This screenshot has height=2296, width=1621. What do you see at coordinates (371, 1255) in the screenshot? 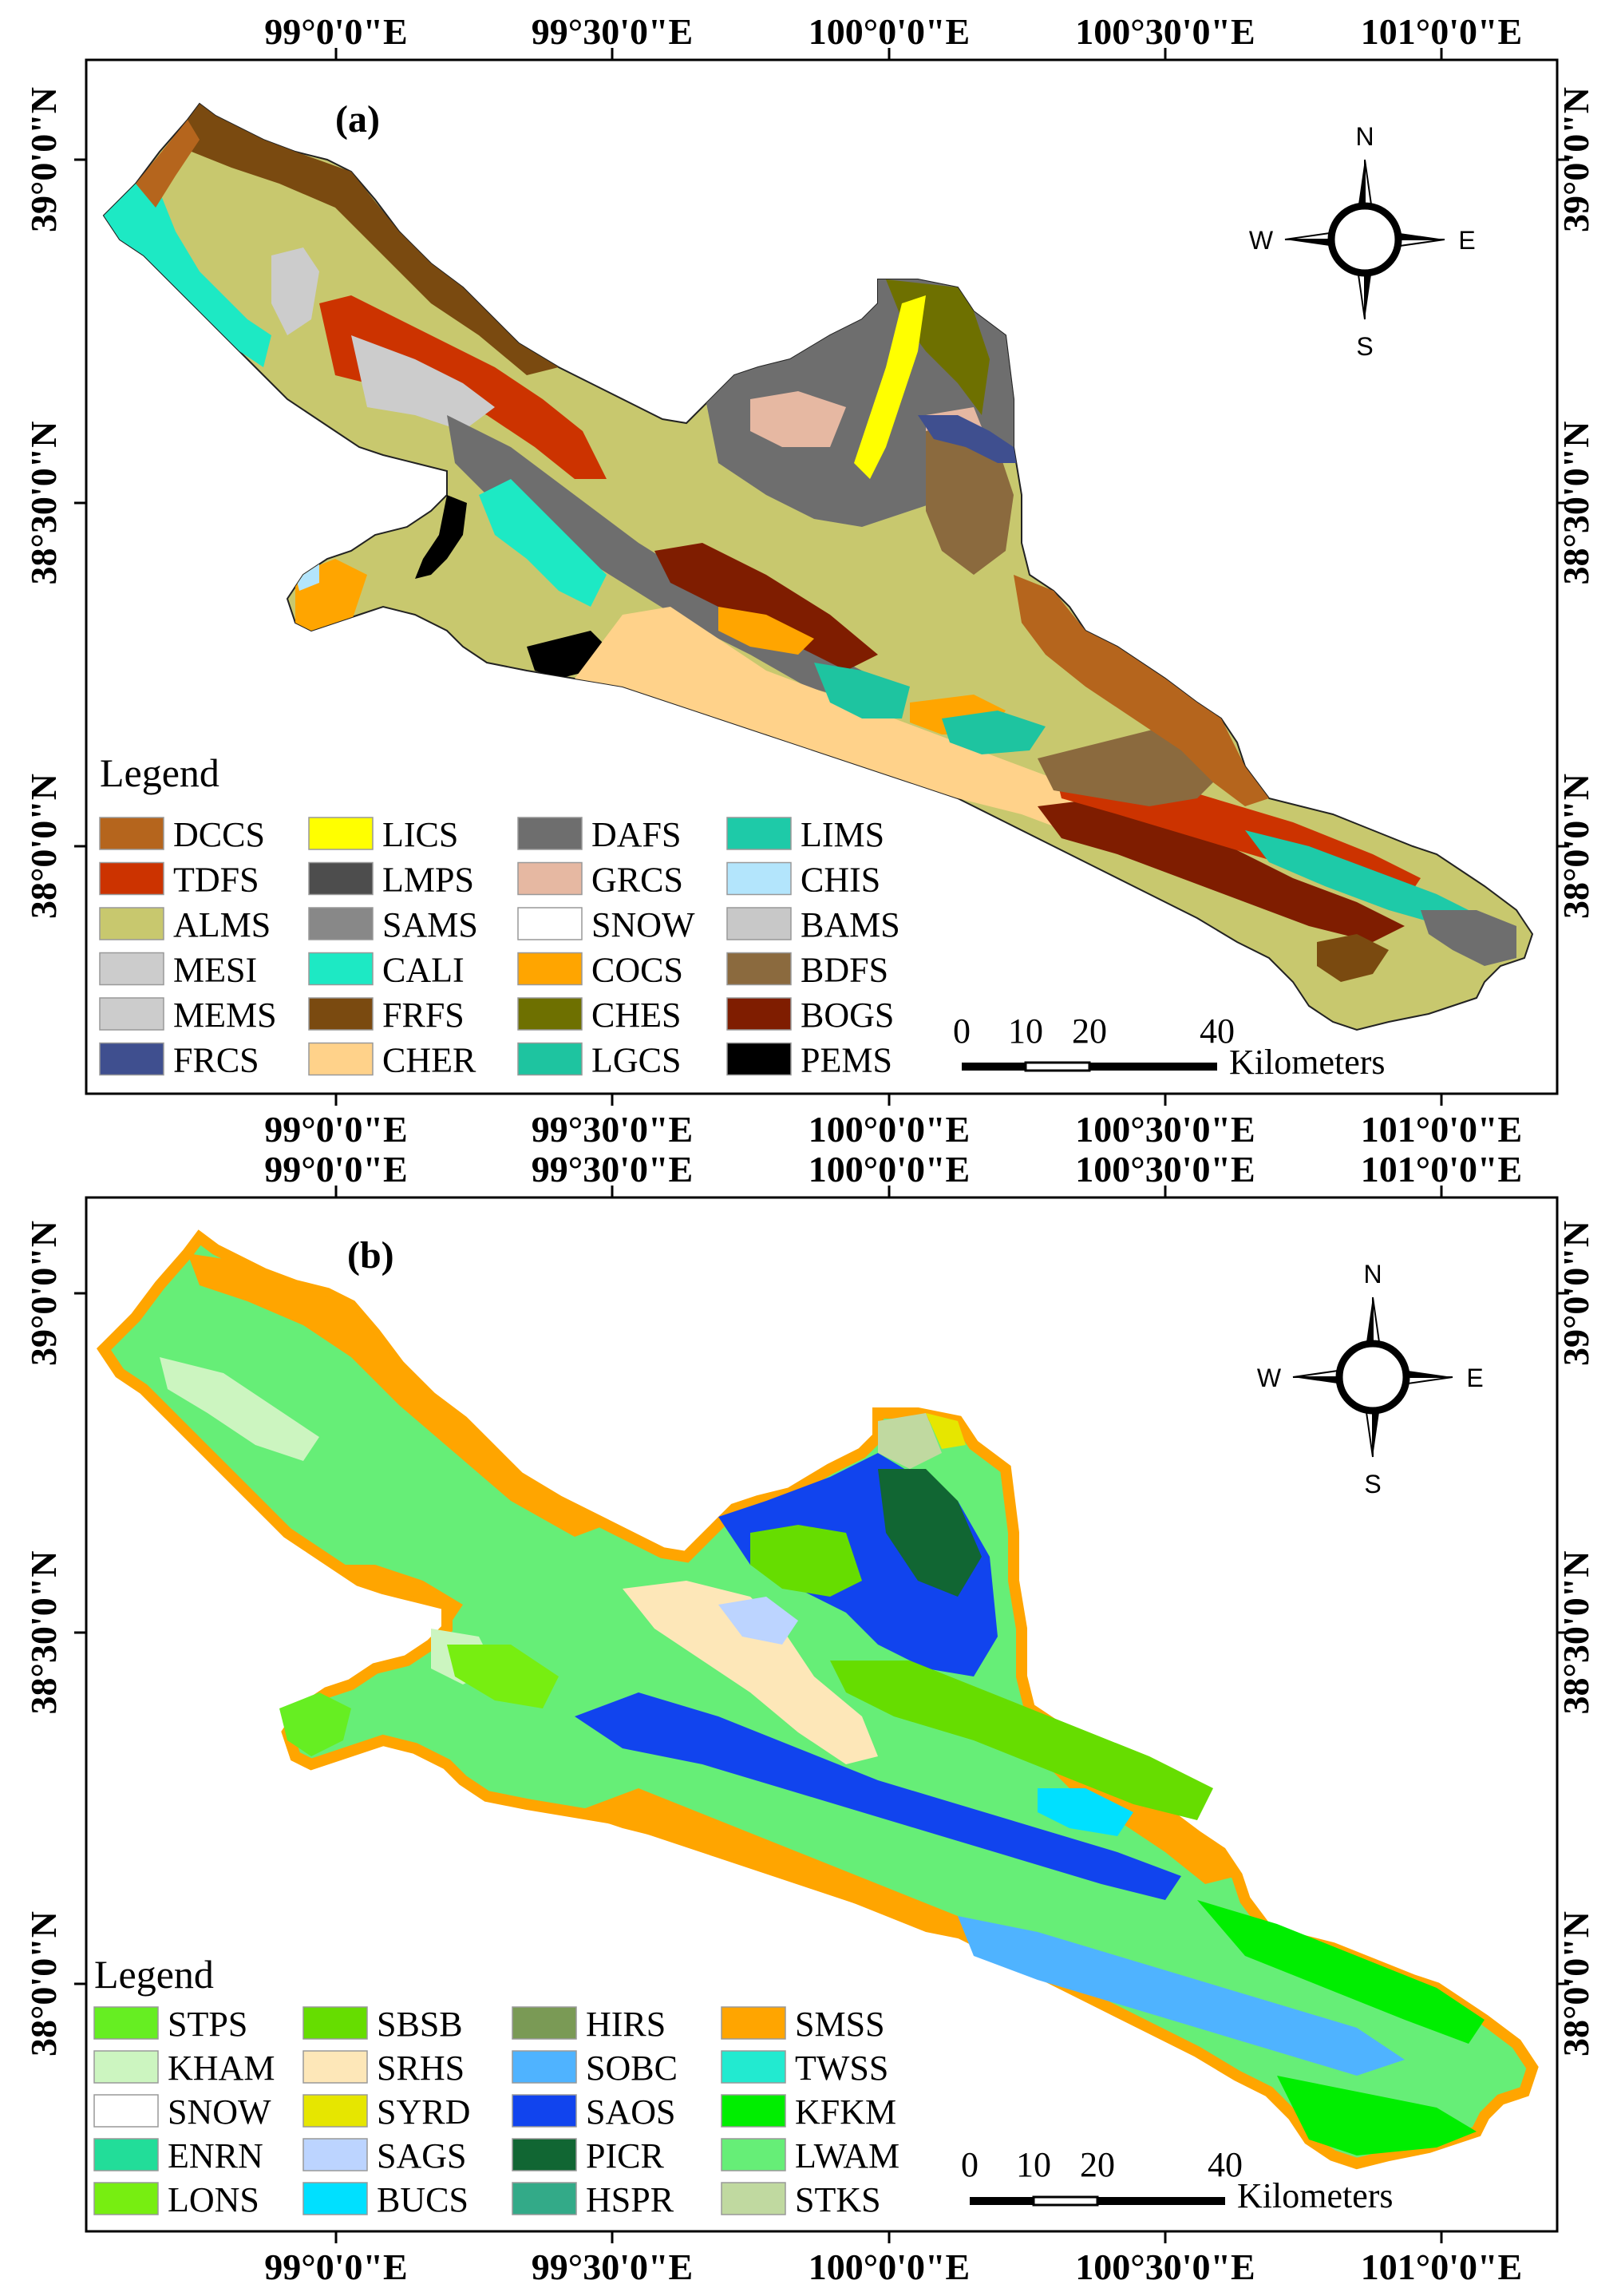
I see `panel-b-label: (b)` at bounding box center [371, 1255].